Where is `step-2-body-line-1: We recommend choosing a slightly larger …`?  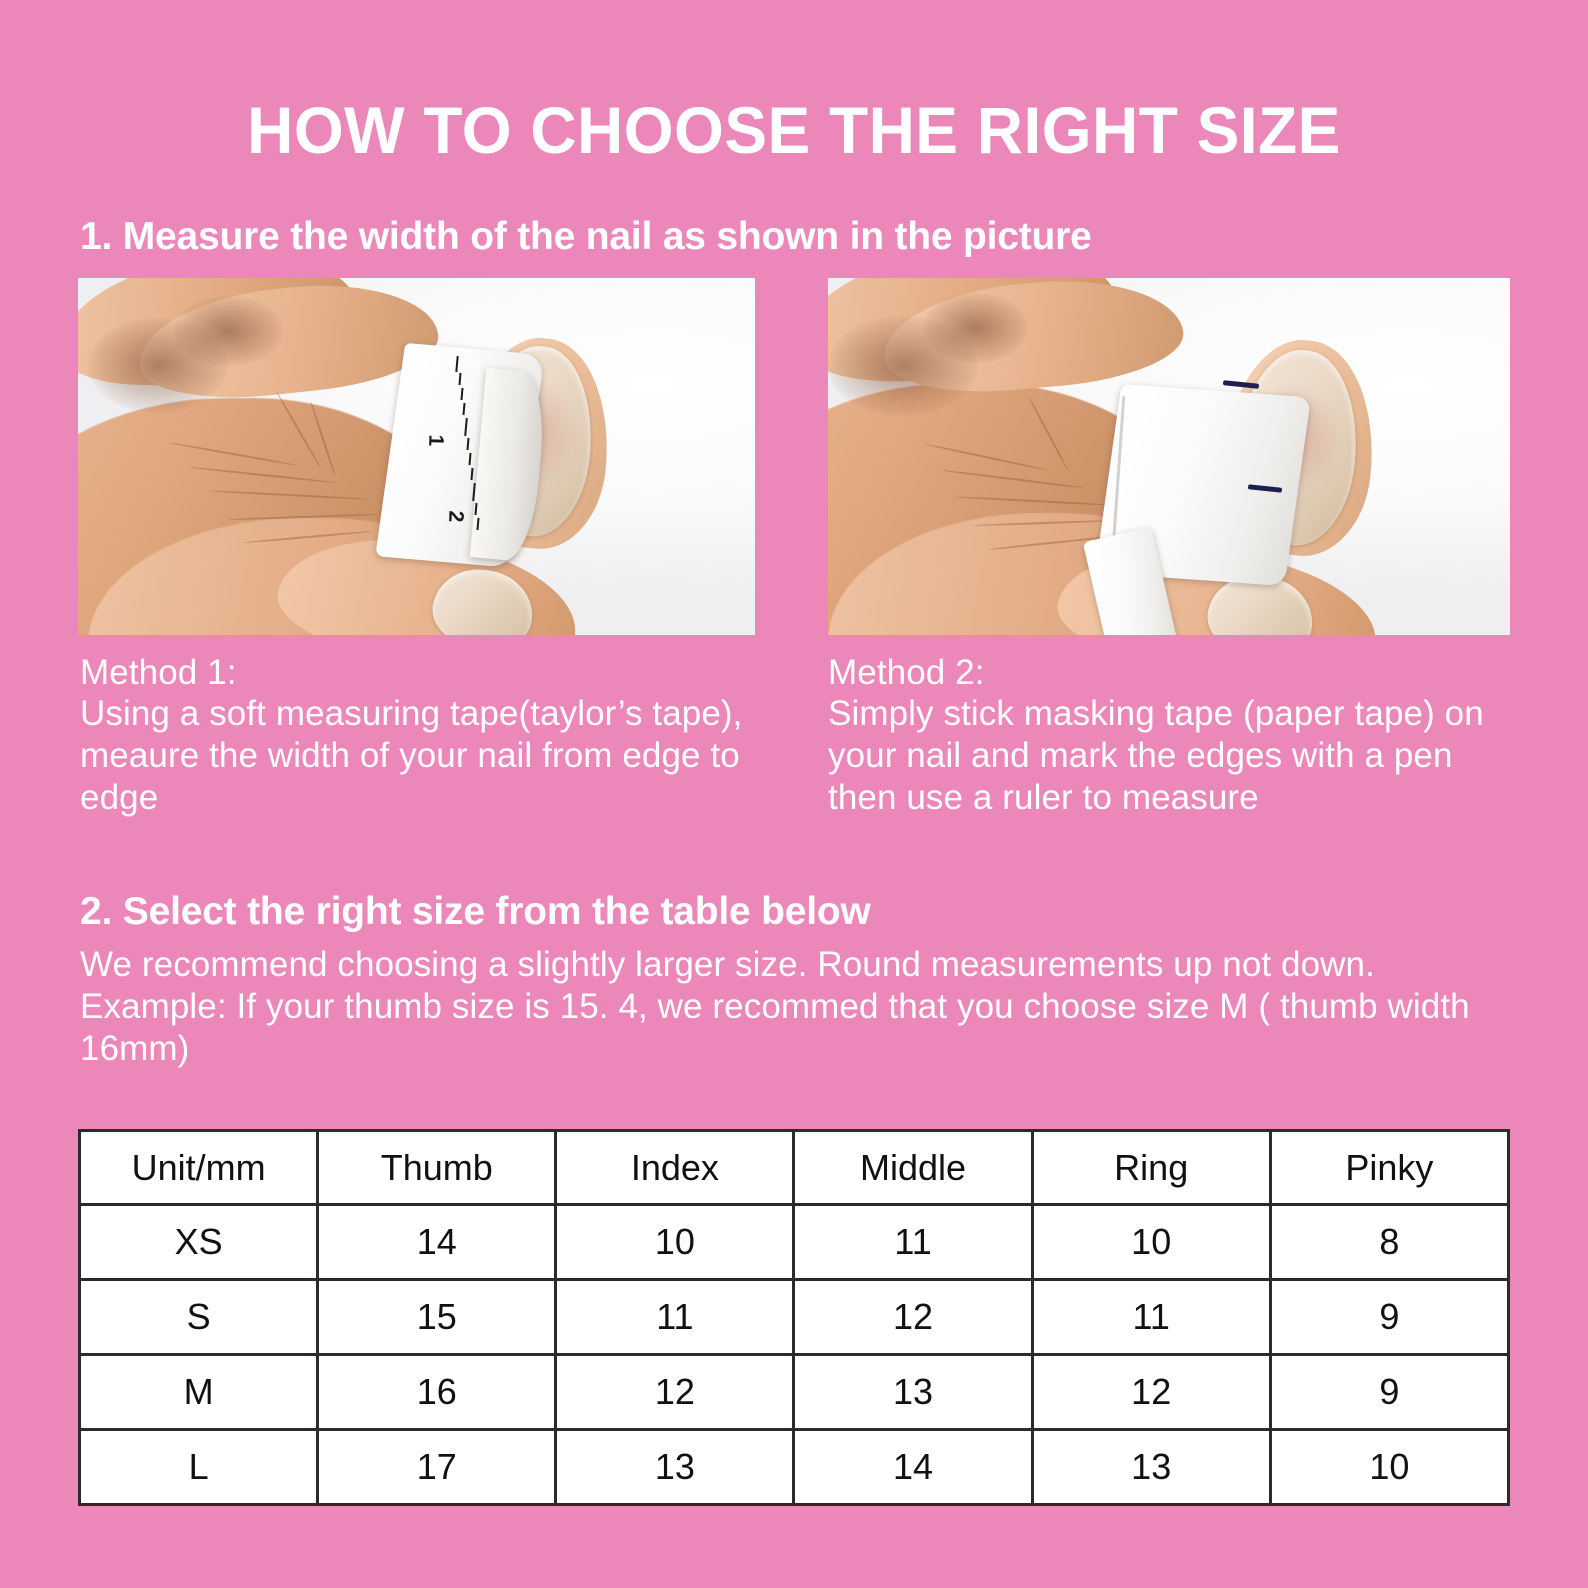
step-2-body-line-1: We recommend choosing a slightly larger … is located at coordinates (727, 964).